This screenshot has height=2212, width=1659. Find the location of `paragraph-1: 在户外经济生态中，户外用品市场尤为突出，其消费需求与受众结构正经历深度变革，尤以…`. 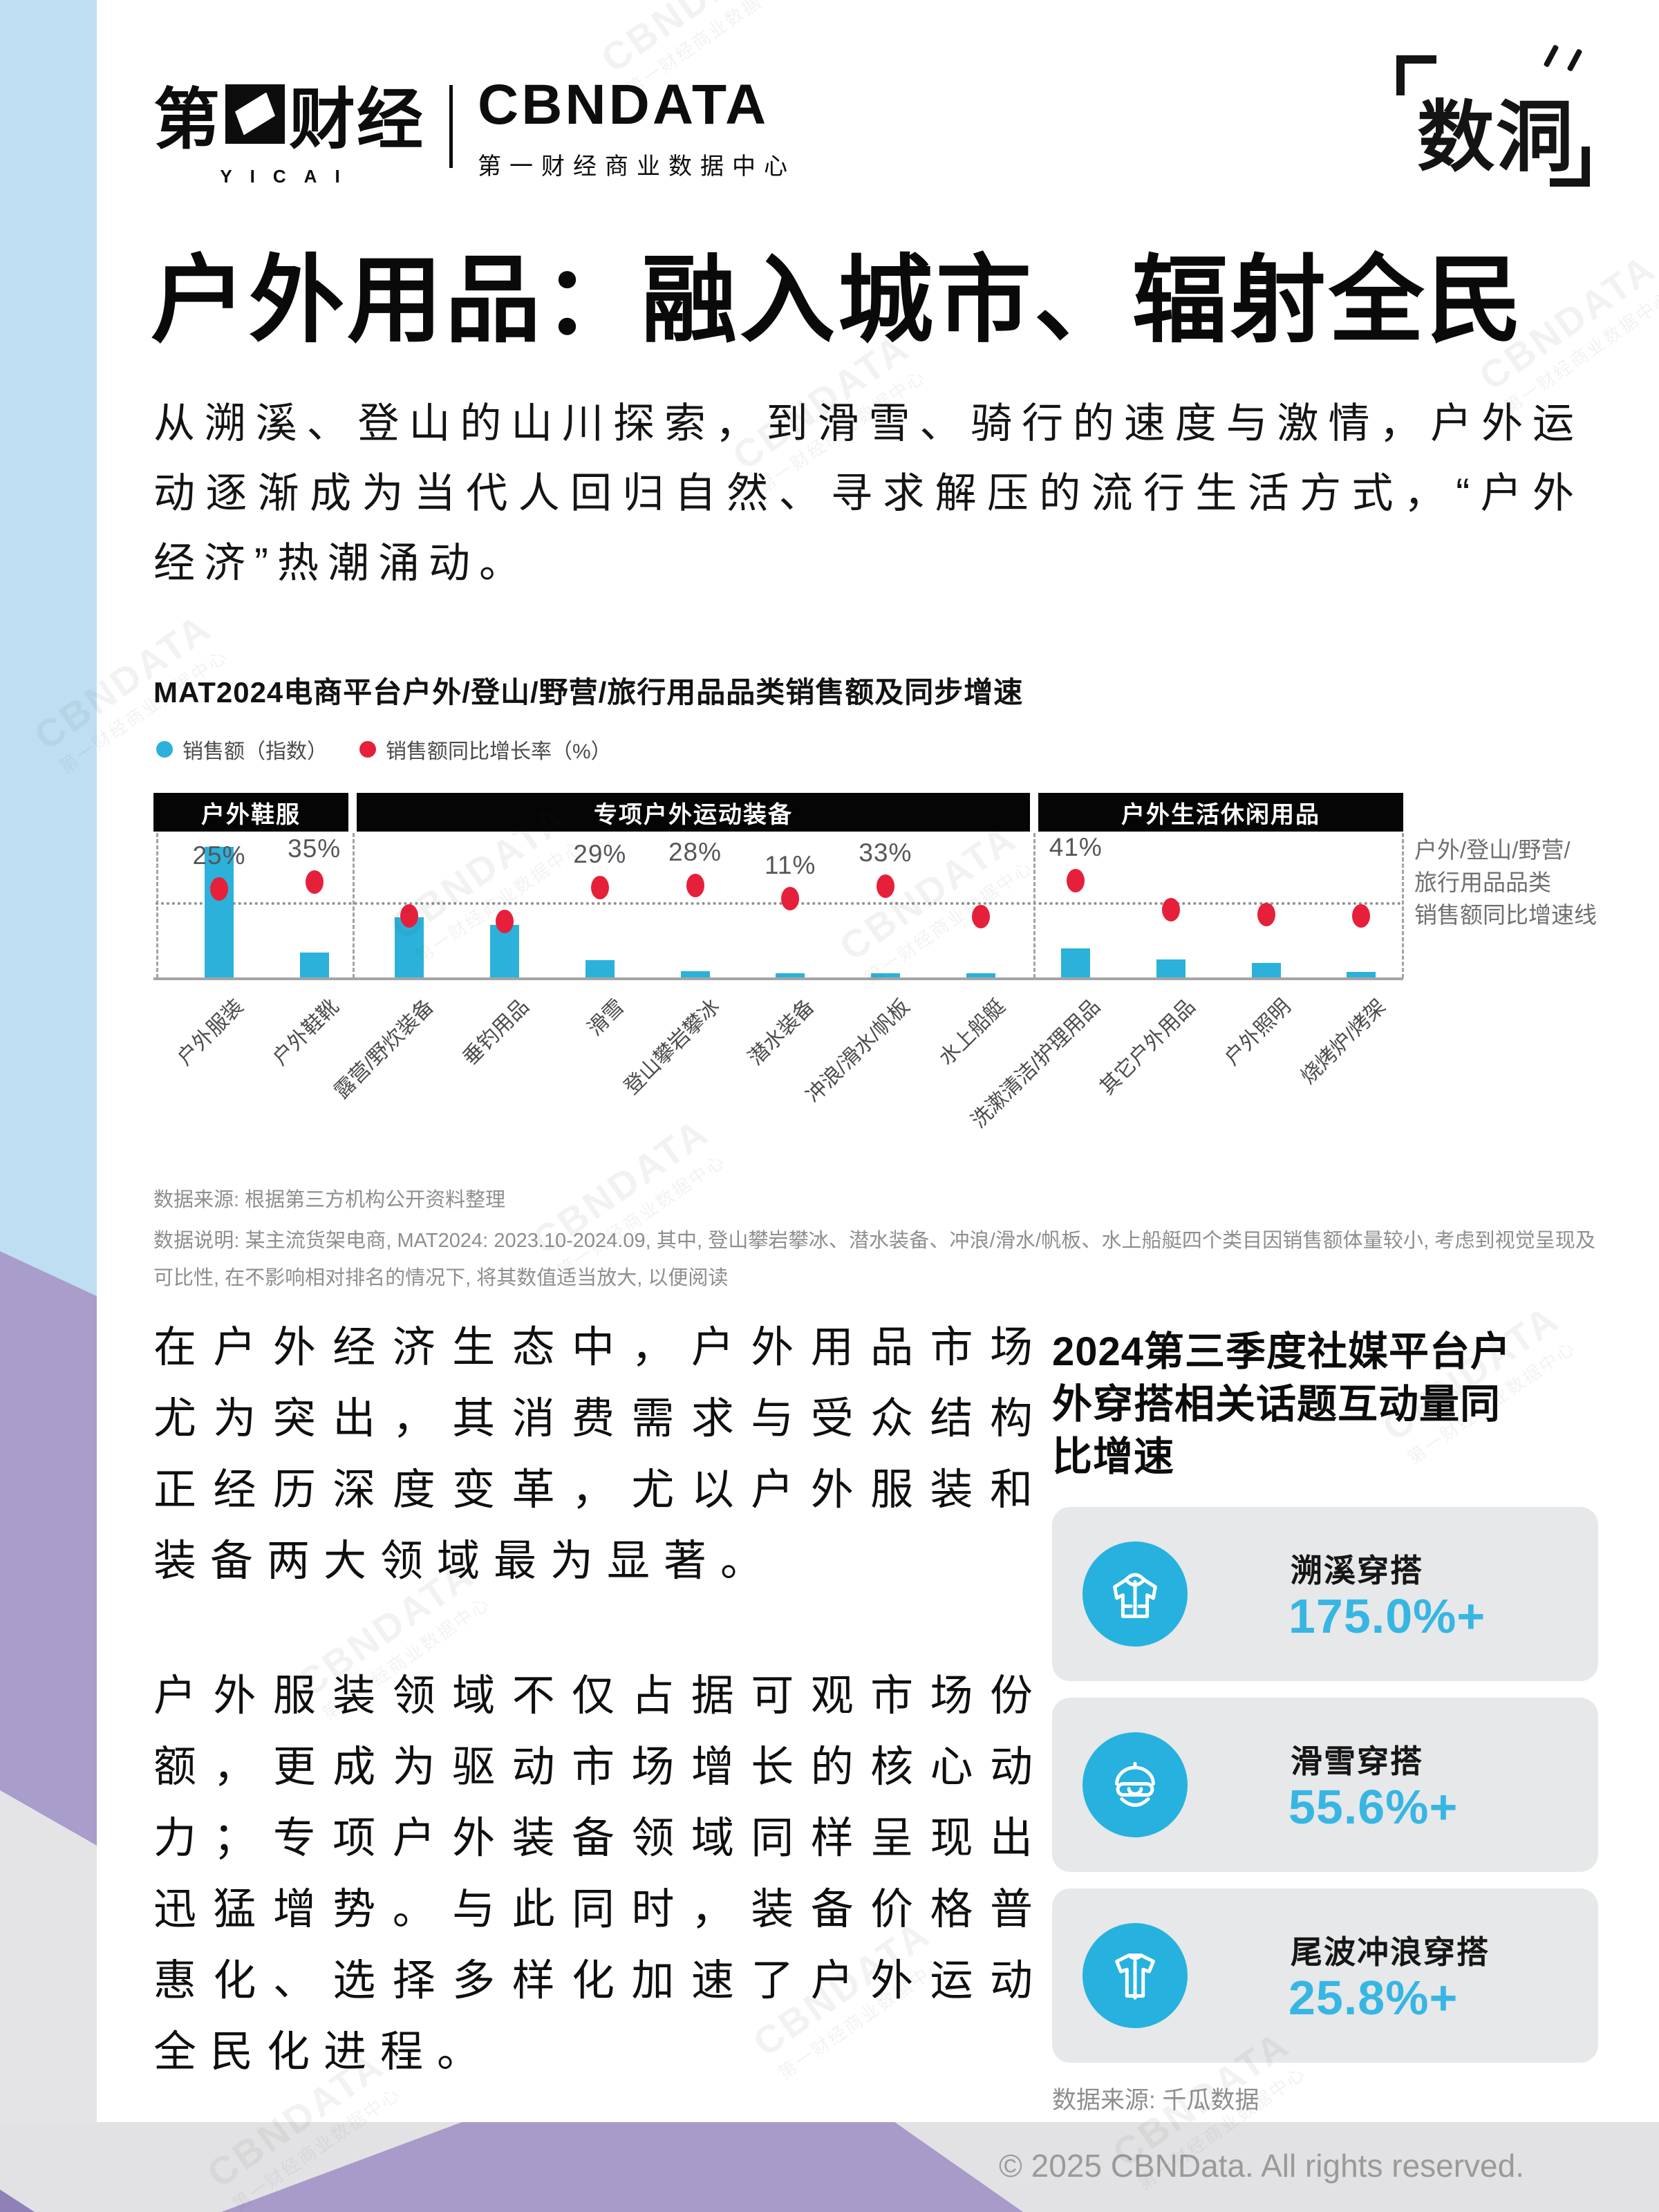

paragraph-1: 在户外经济生态中，户外用品市场尤为突出，其消费需求与受众结构正经历深度变革，尤以… is located at coordinates (600, 1455).